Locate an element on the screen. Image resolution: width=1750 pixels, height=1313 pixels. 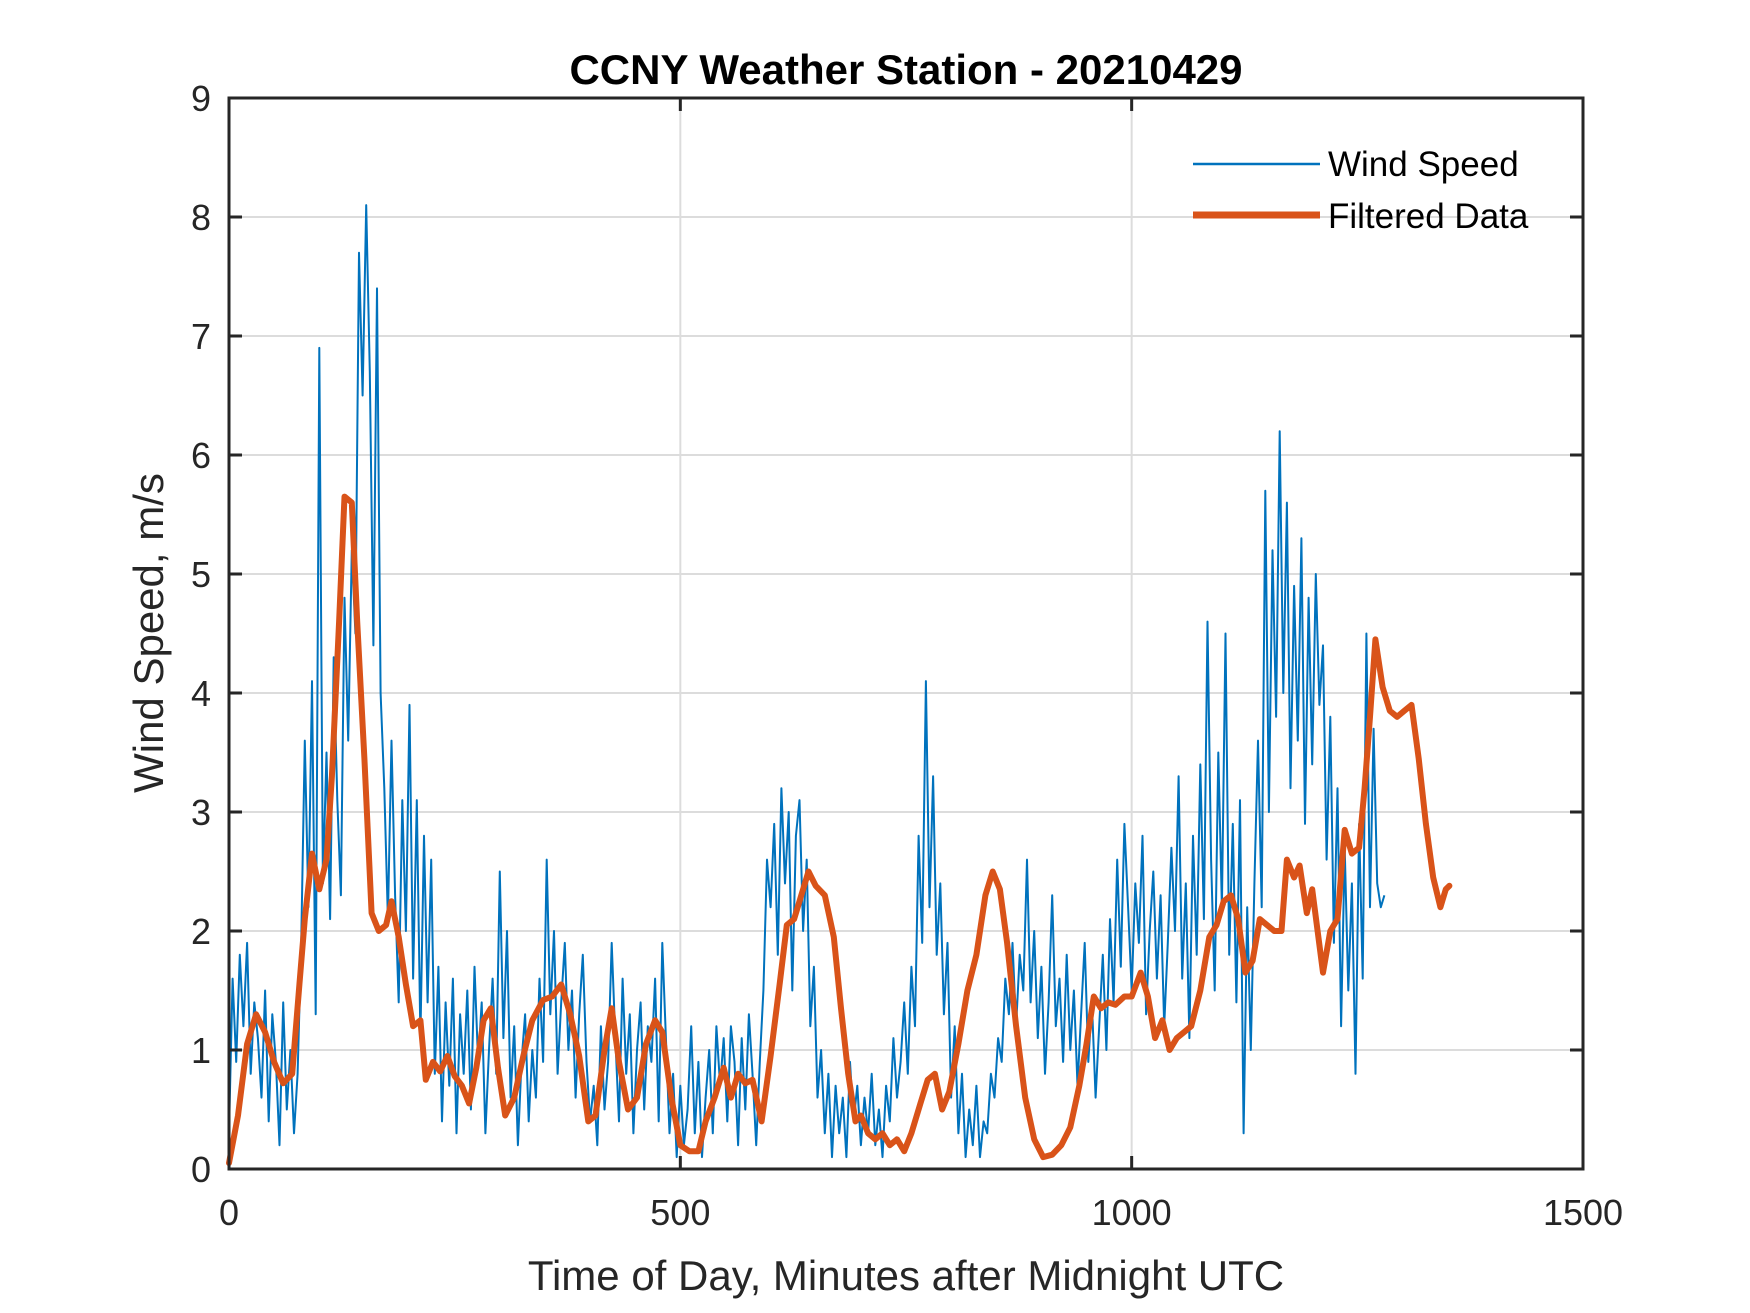
x-tick-label: 500 is located at coordinates (680, 1212).